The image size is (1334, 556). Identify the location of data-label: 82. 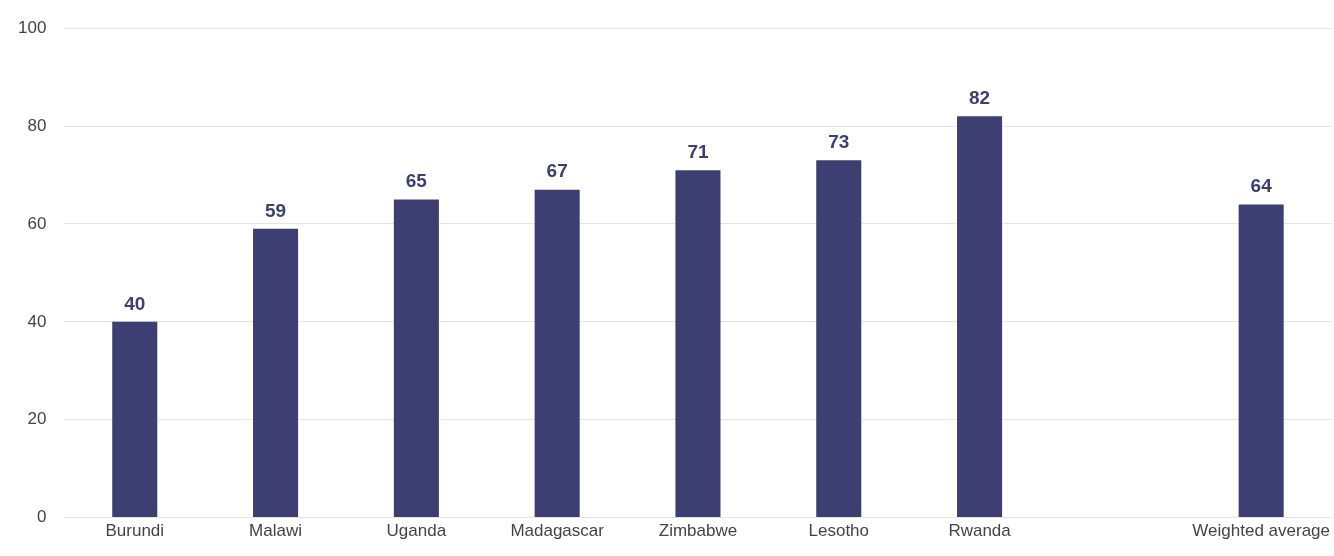
(979, 98).